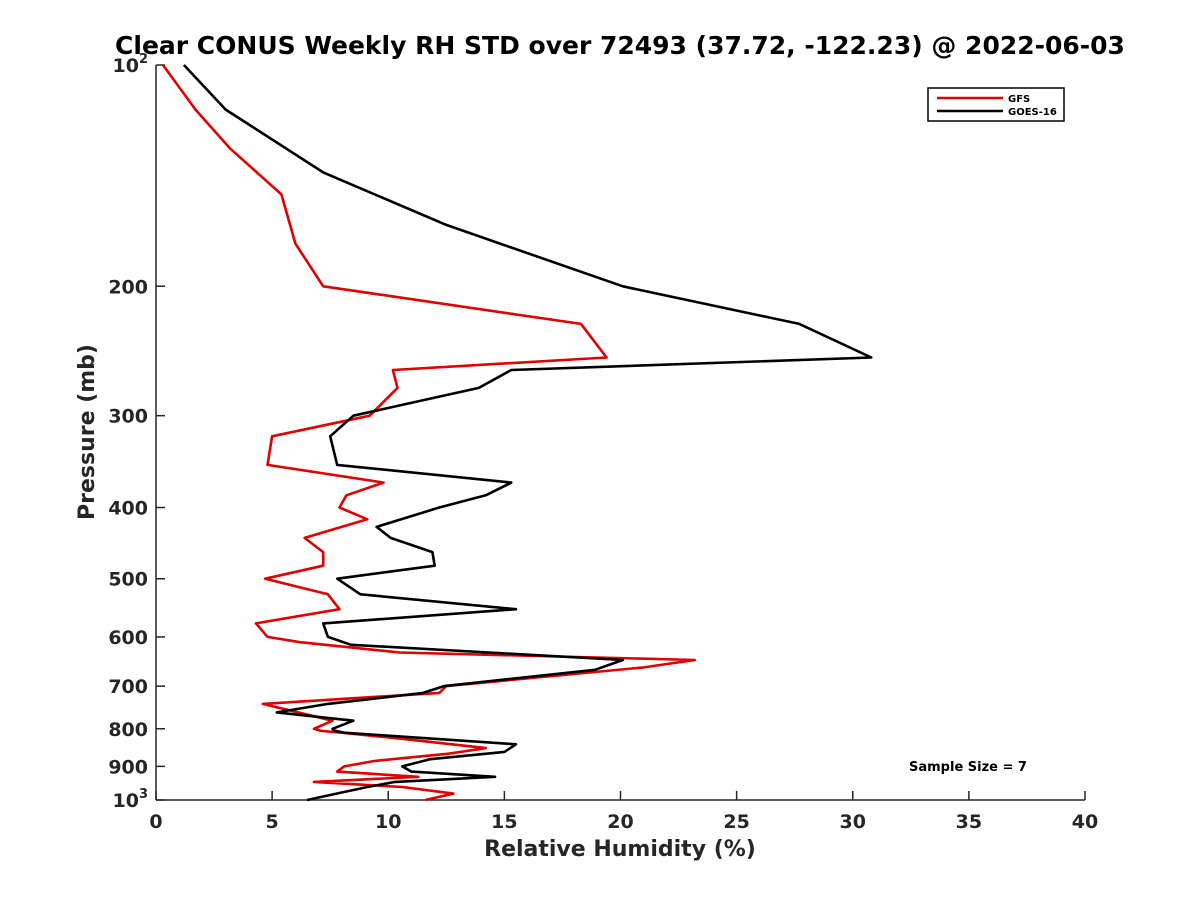 The width and height of the screenshot is (1200, 900). Describe the element at coordinates (1032, 112) in the screenshot. I see `legend-label-goes16: GOES-16` at that location.